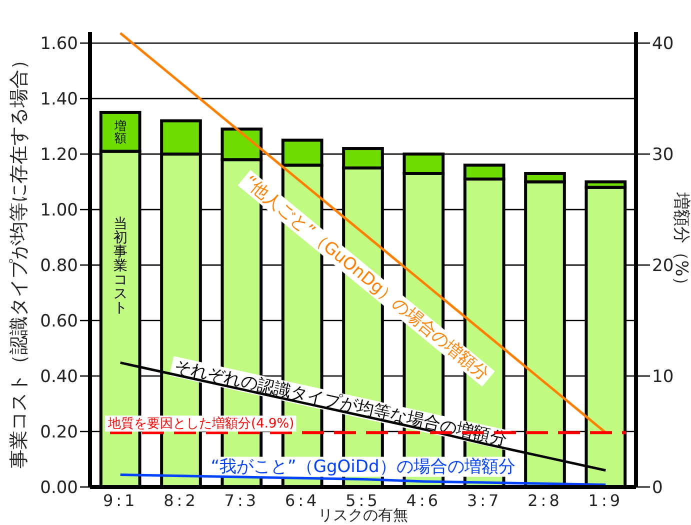 This screenshot has height=525, width=691. Describe the element at coordinates (119, 132) in the screenshot. I see `series-label: 増額` at that location.